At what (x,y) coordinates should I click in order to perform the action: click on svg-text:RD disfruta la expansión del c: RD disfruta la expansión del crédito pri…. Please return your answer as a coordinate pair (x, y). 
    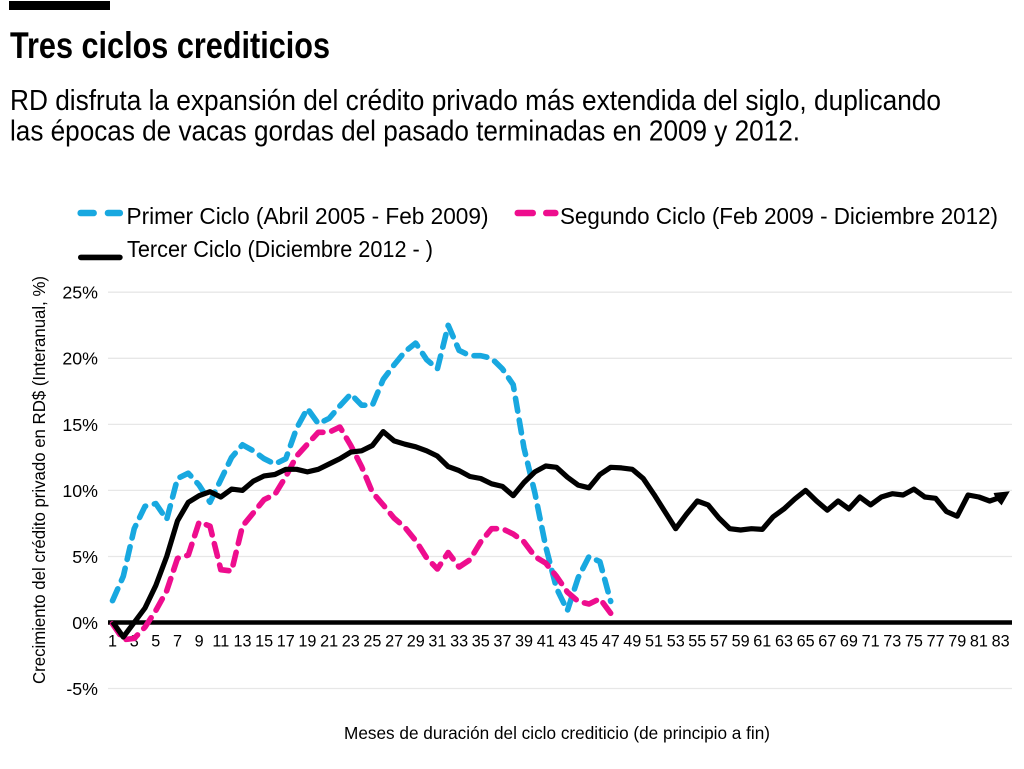
    Looking at the image, I should click on (475, 101).